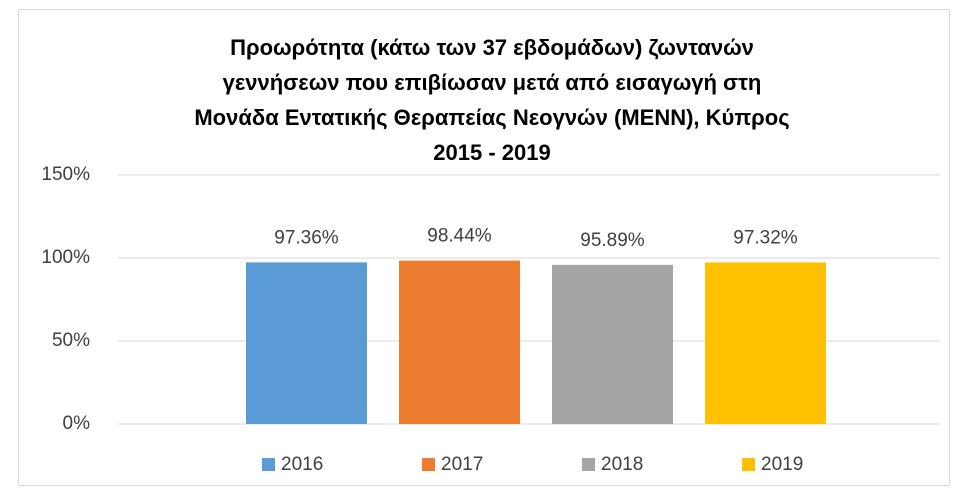 Image resolution: width=966 pixels, height=491 pixels. What do you see at coordinates (612, 240) in the screenshot?
I see `data-label: 95.89%` at bounding box center [612, 240].